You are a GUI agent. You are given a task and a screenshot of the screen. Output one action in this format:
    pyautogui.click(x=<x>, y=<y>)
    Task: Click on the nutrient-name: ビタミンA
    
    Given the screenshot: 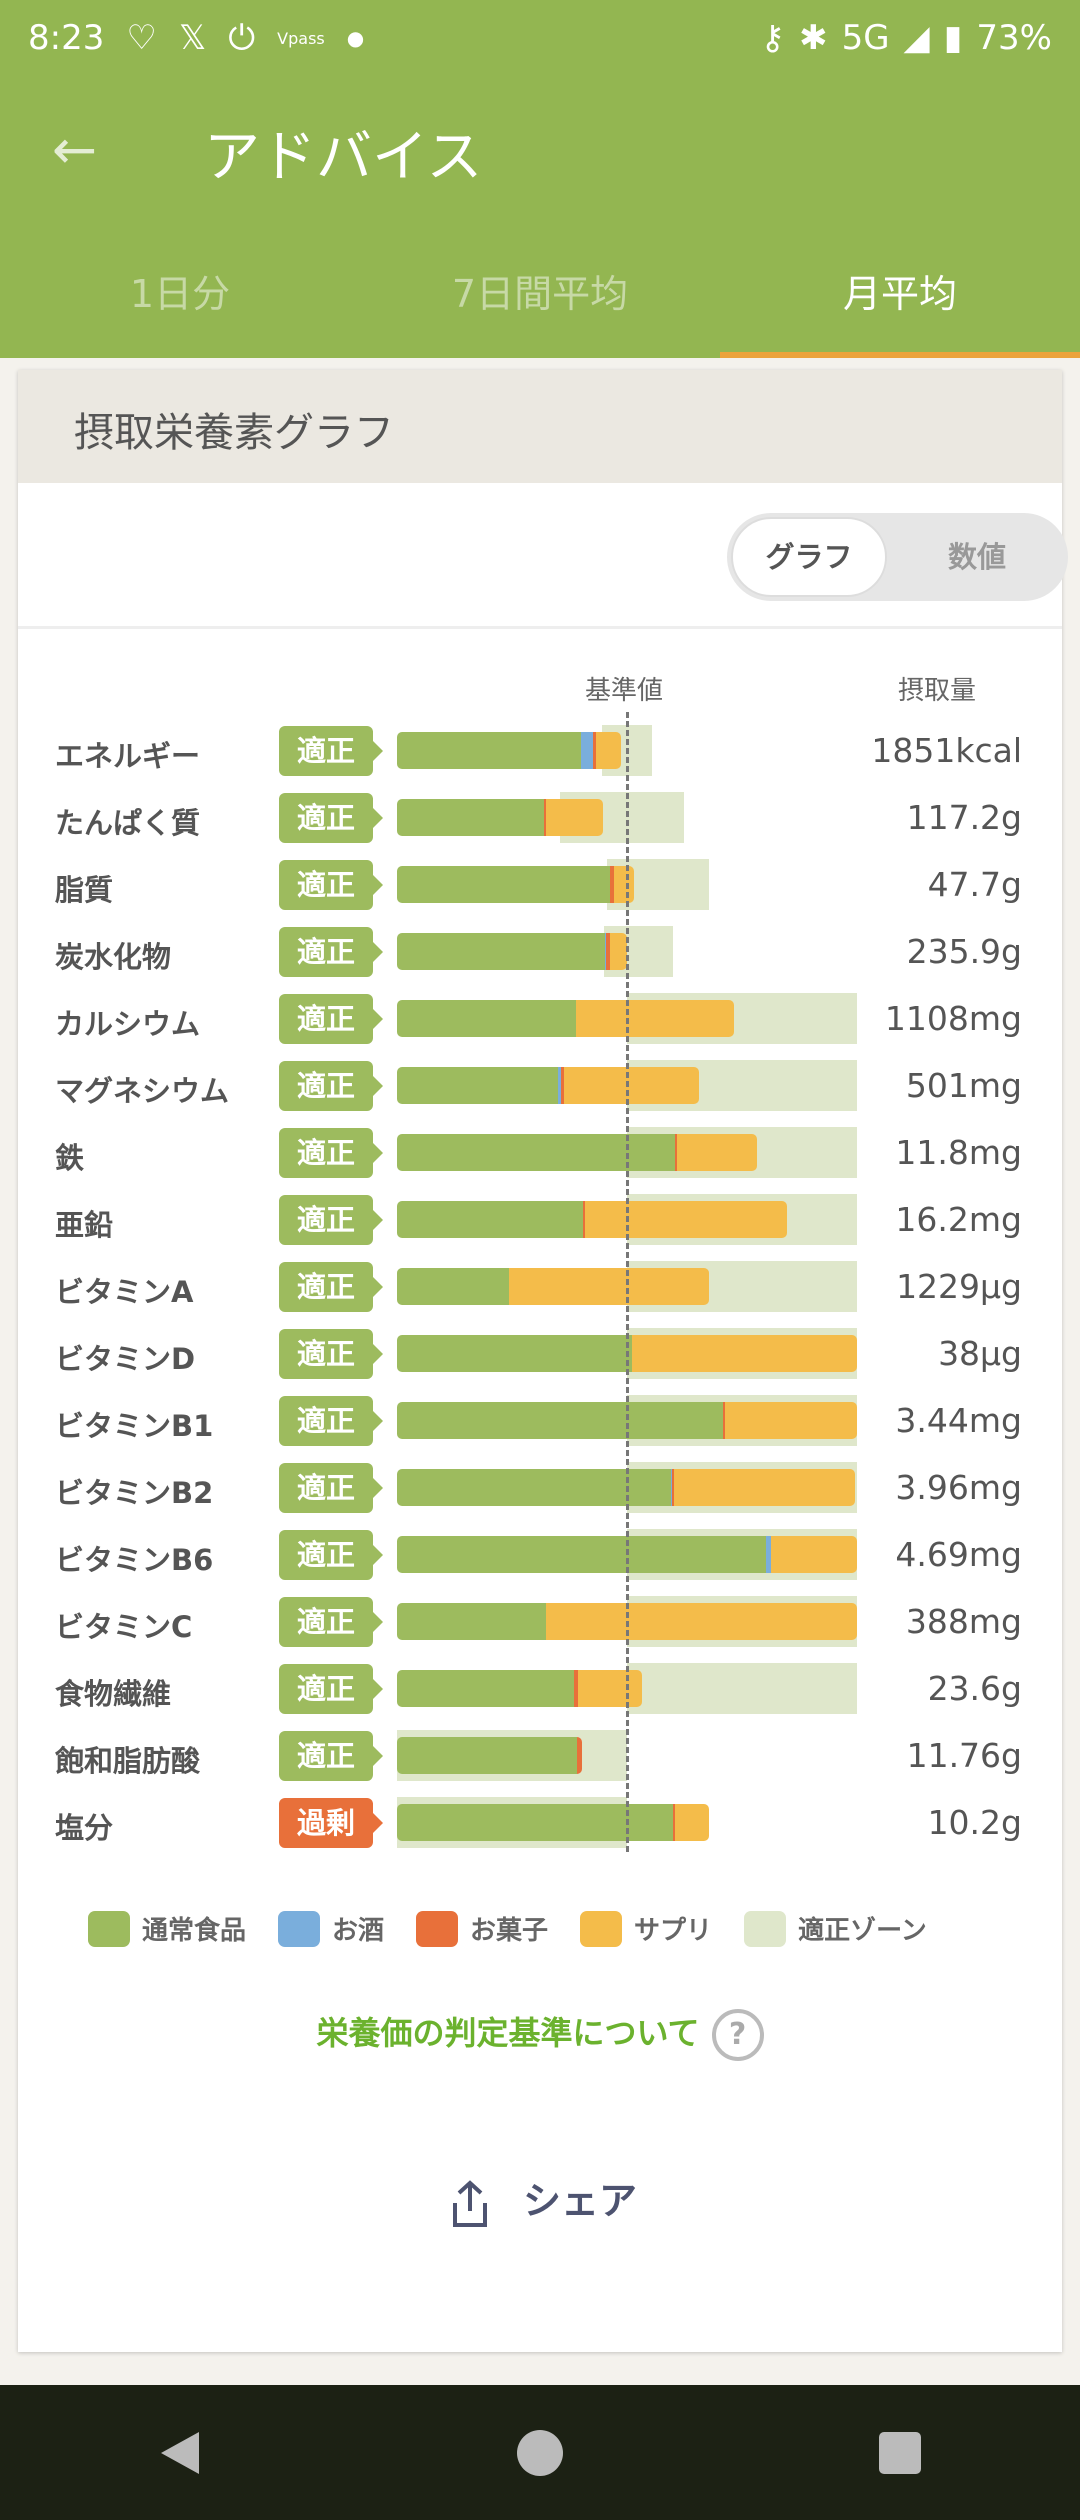 What is the action you would take?
    pyautogui.click(x=124, y=1292)
    